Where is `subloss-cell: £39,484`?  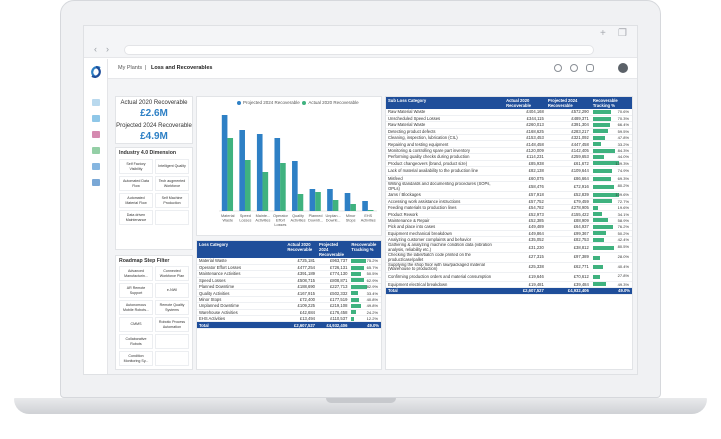
subloss-cell: £39,484 is located at coordinates (568, 285).